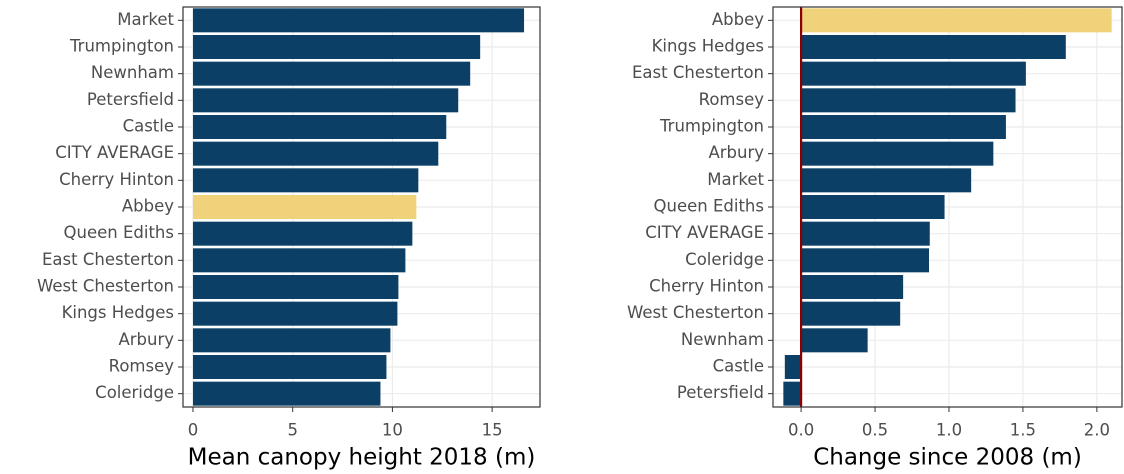 The image size is (1124, 474). What do you see at coordinates (292, 430) in the screenshot?
I see `x-tick-label: 5` at bounding box center [292, 430].